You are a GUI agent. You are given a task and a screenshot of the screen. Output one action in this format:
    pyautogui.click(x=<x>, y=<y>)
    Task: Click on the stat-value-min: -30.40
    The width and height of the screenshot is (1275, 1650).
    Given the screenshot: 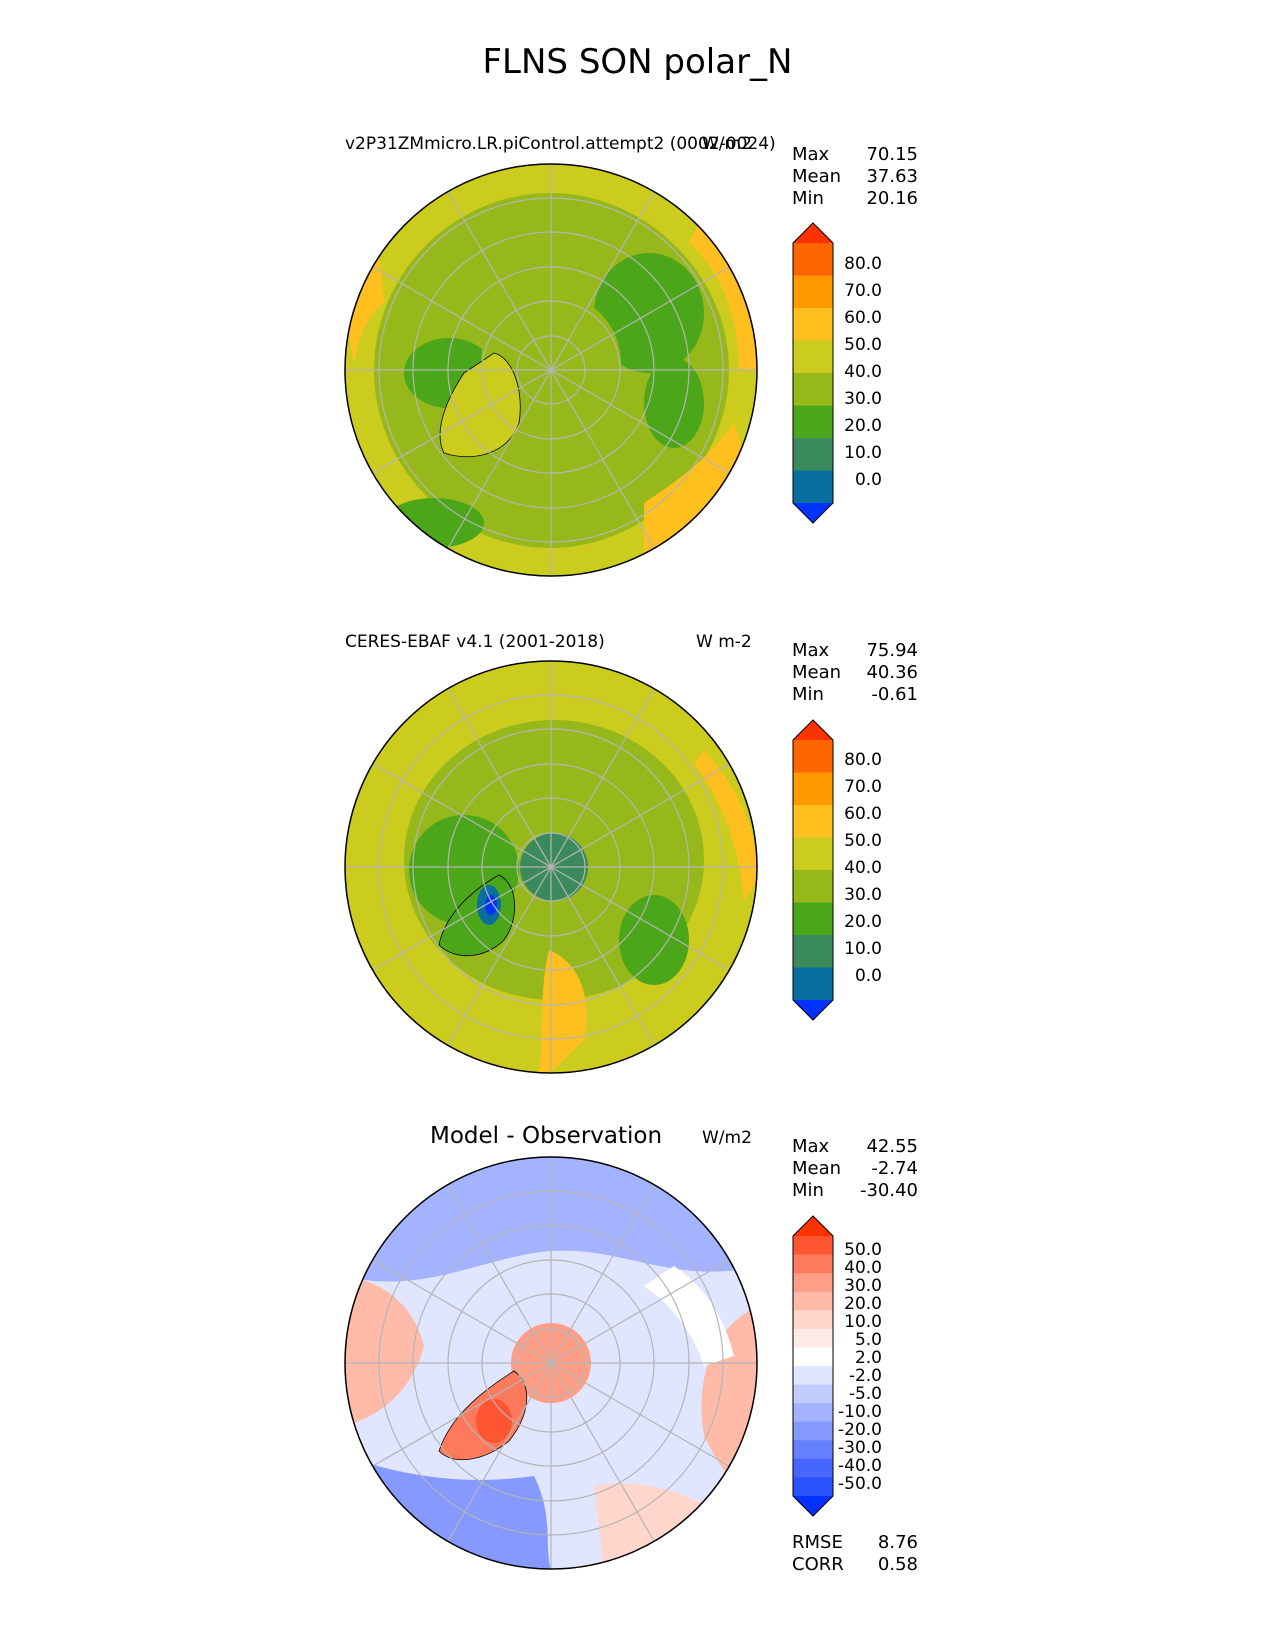 What is the action you would take?
    pyautogui.click(x=888, y=1190)
    